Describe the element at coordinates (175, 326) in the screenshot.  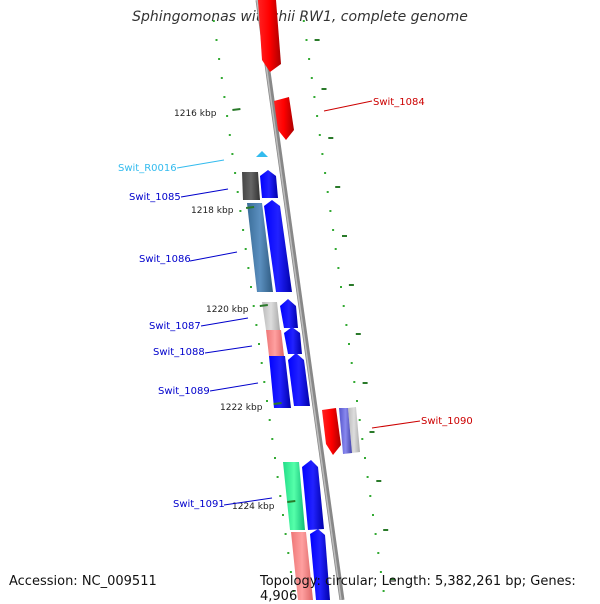
I see `label-swit-1087: Swit_1087` at that location.